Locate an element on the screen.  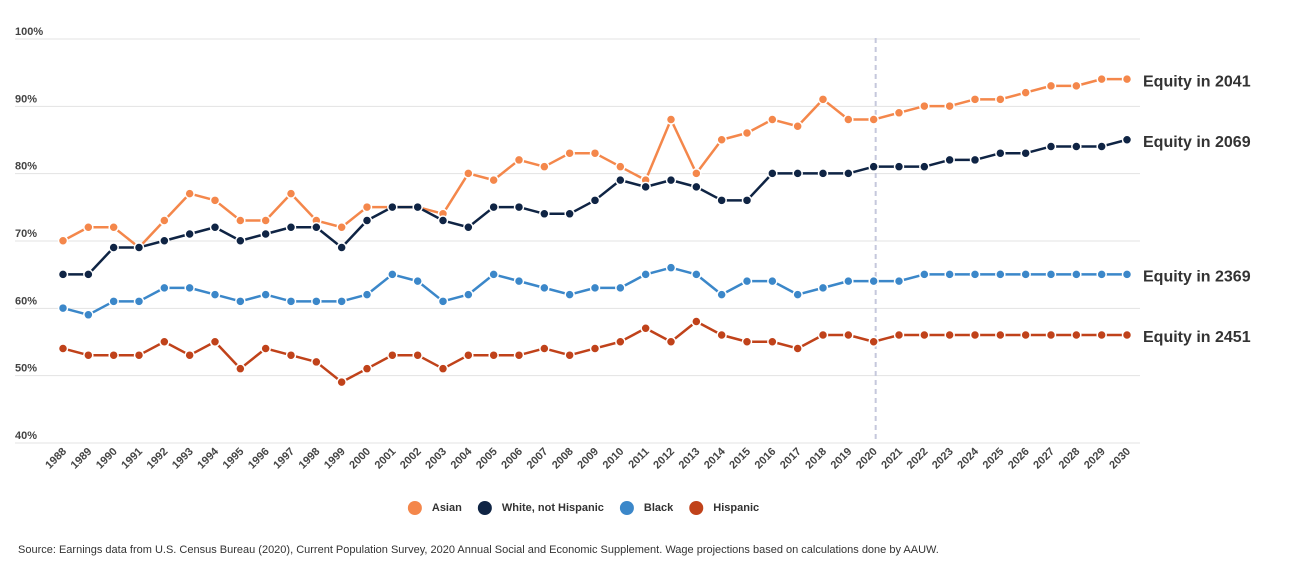
x-tick-label: 2005 is located at coordinates (487, 459).